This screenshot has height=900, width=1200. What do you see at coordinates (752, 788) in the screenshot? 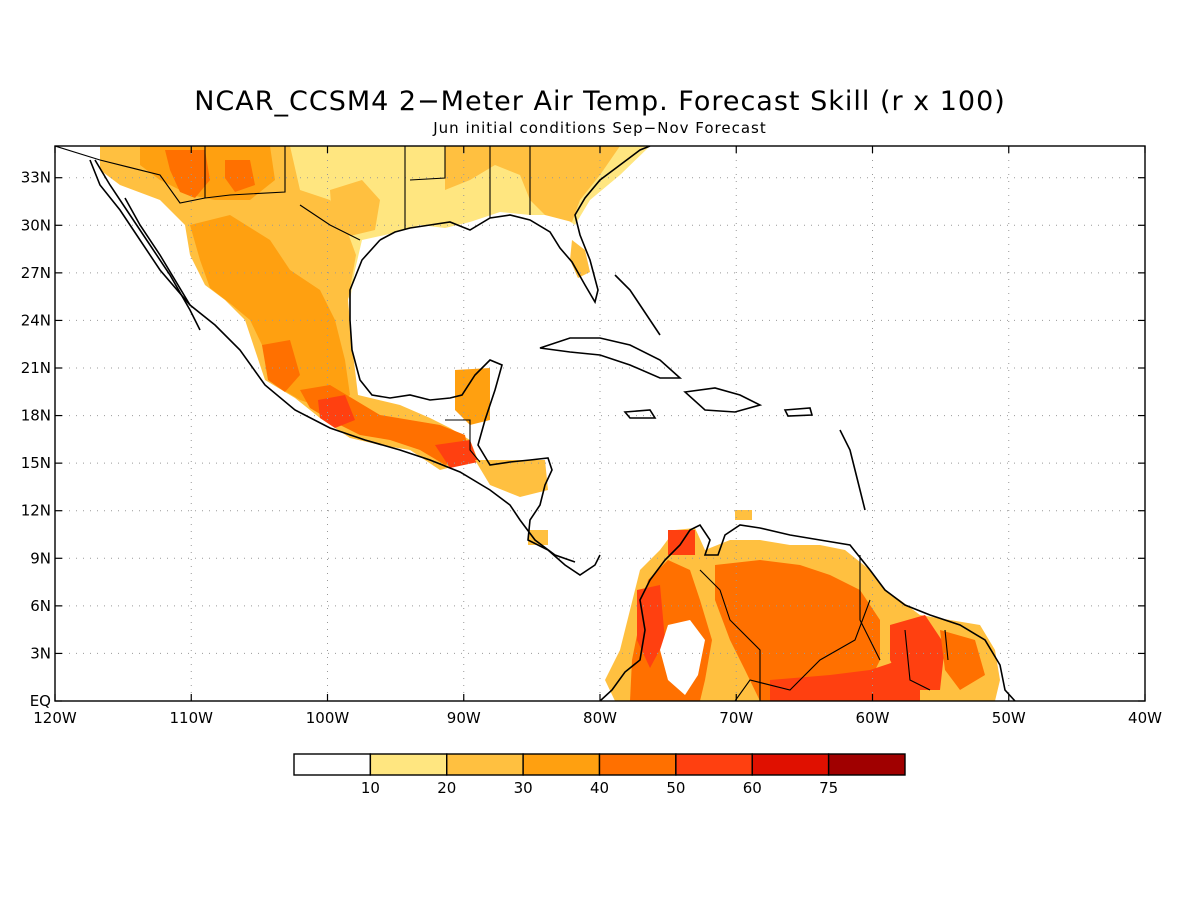
I see `colorbar-label: 60` at bounding box center [752, 788].